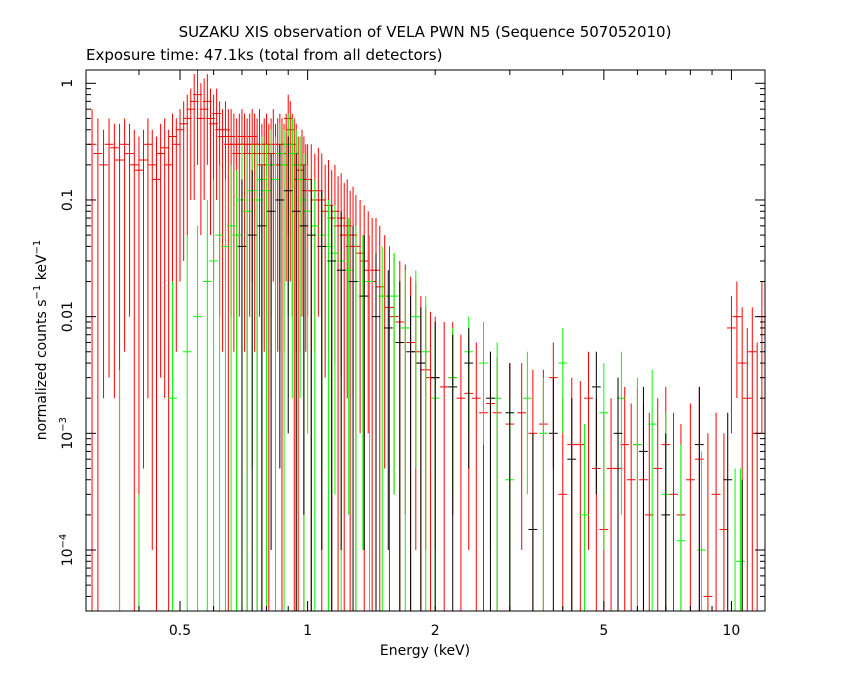  Describe the element at coordinates (435, 631) in the screenshot. I see `x-tick-label: 2` at that location.